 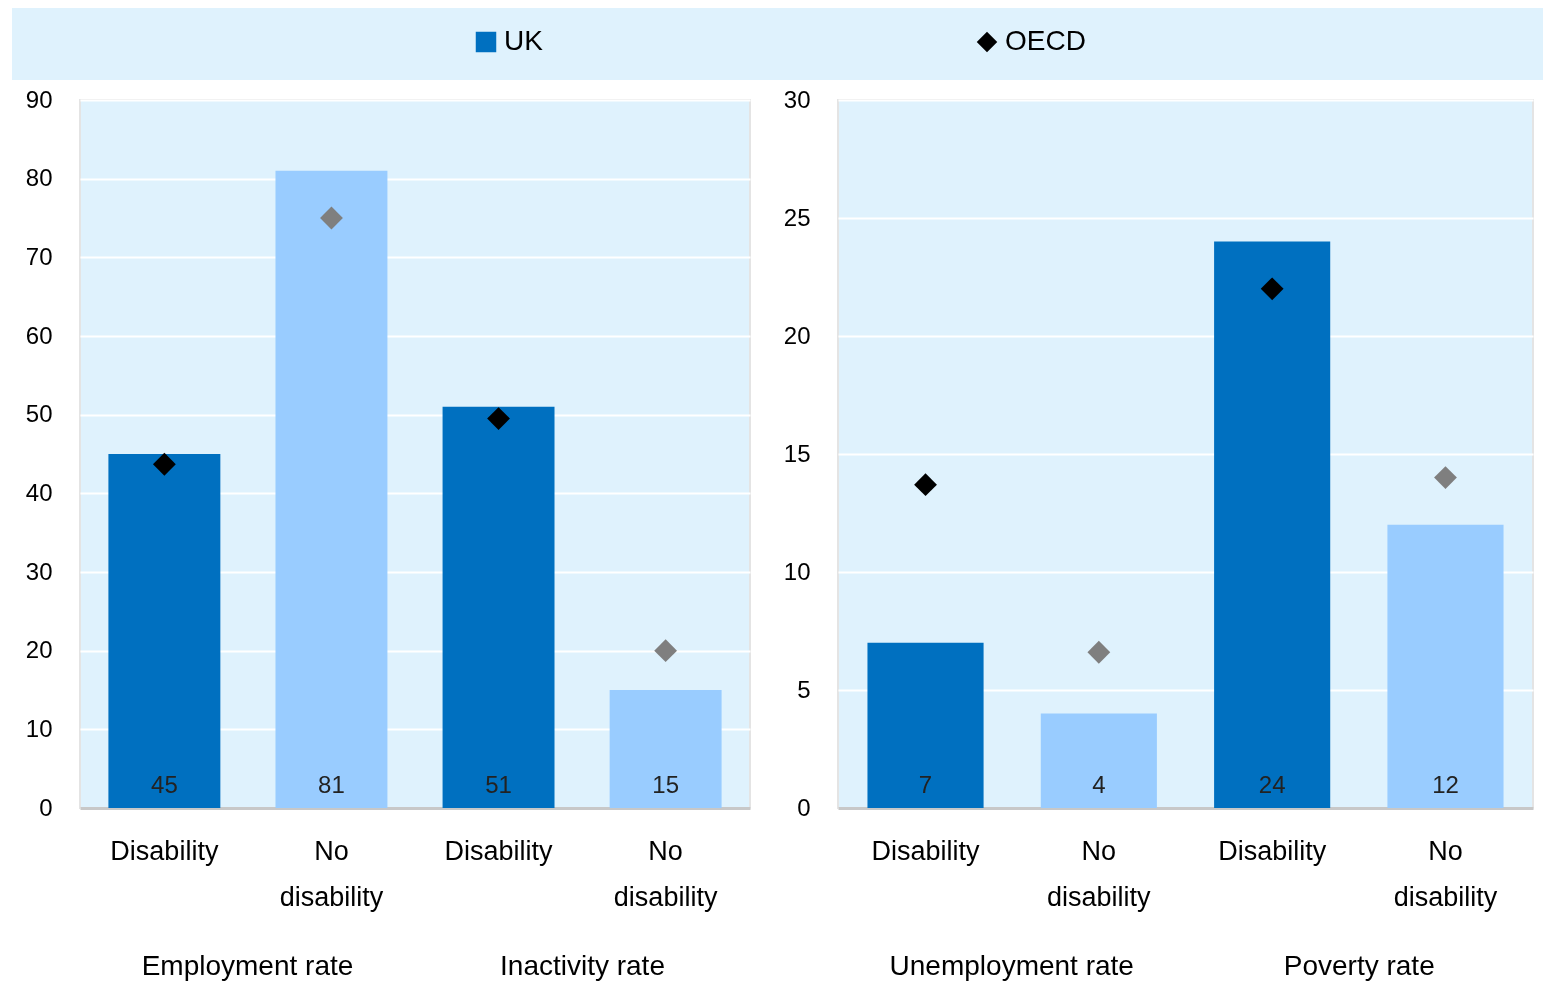 I want to click on y-tick-label: 40, so click(x=39, y=492).